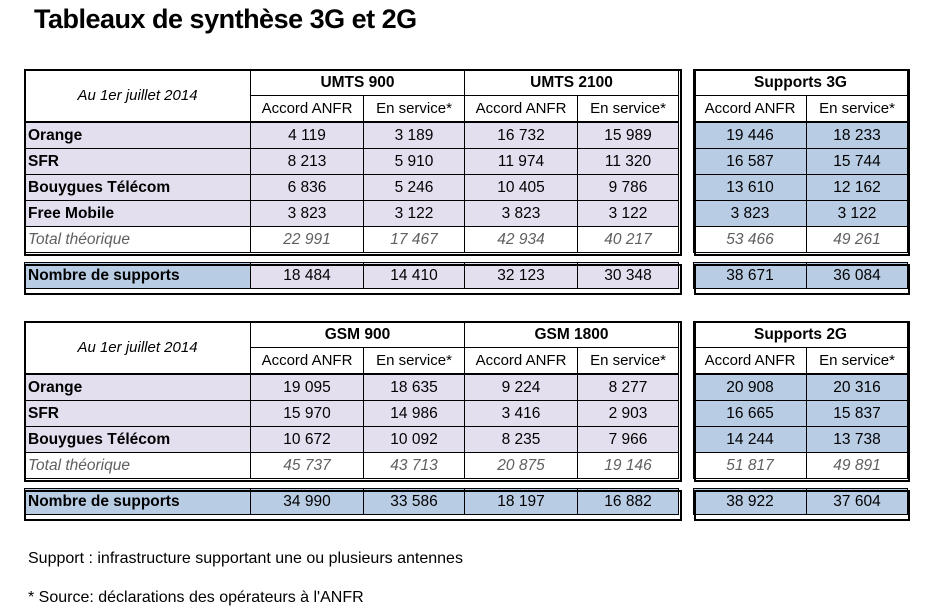  Describe the element at coordinates (628, 465) in the screenshot. I see `total-cell: 19 146` at that location.